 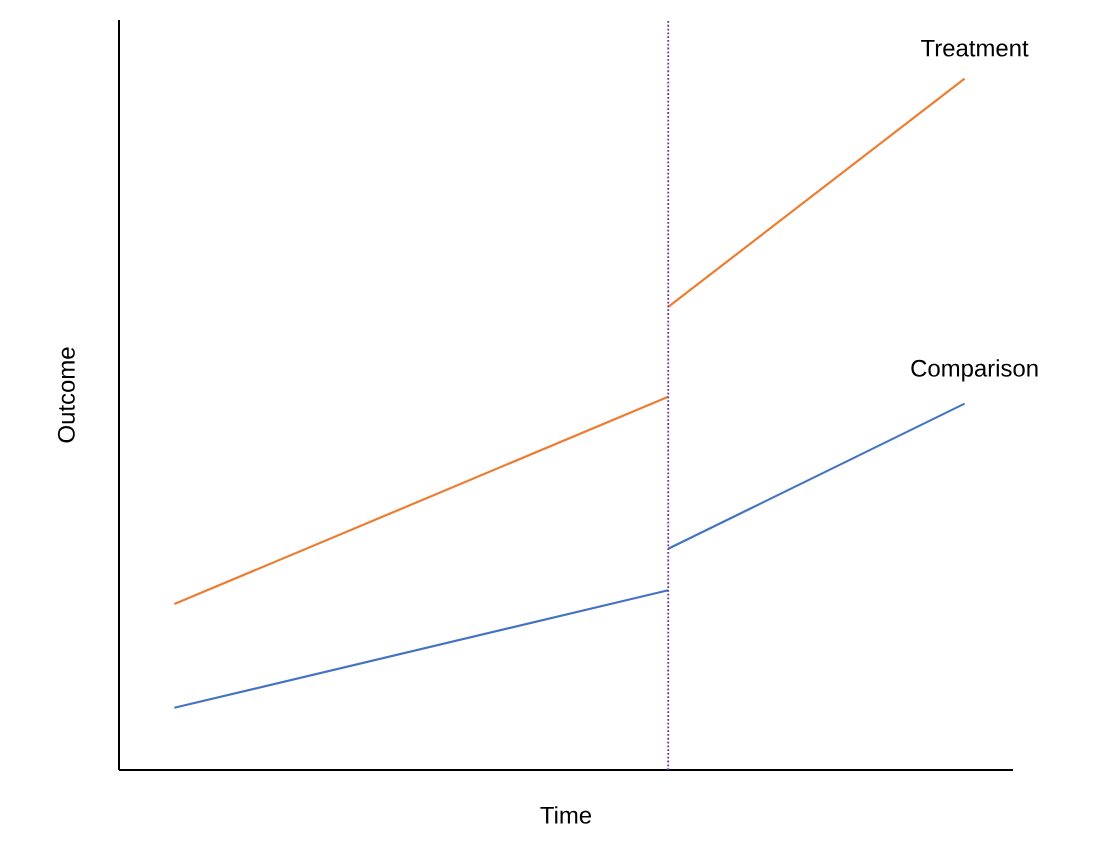 I want to click on series-label: Comparison, so click(x=974, y=370).